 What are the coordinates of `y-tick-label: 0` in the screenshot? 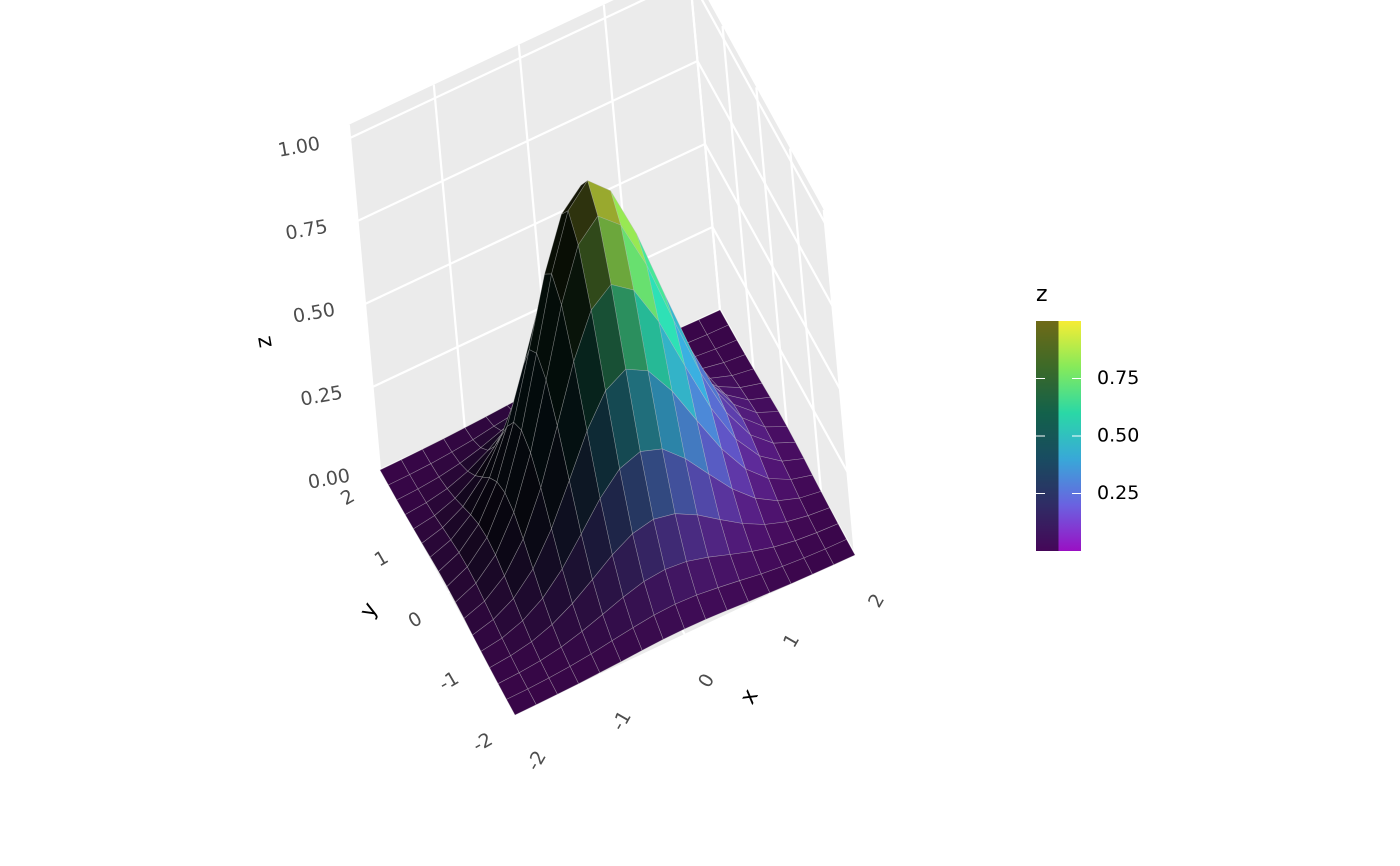 It's located at (415, 620).